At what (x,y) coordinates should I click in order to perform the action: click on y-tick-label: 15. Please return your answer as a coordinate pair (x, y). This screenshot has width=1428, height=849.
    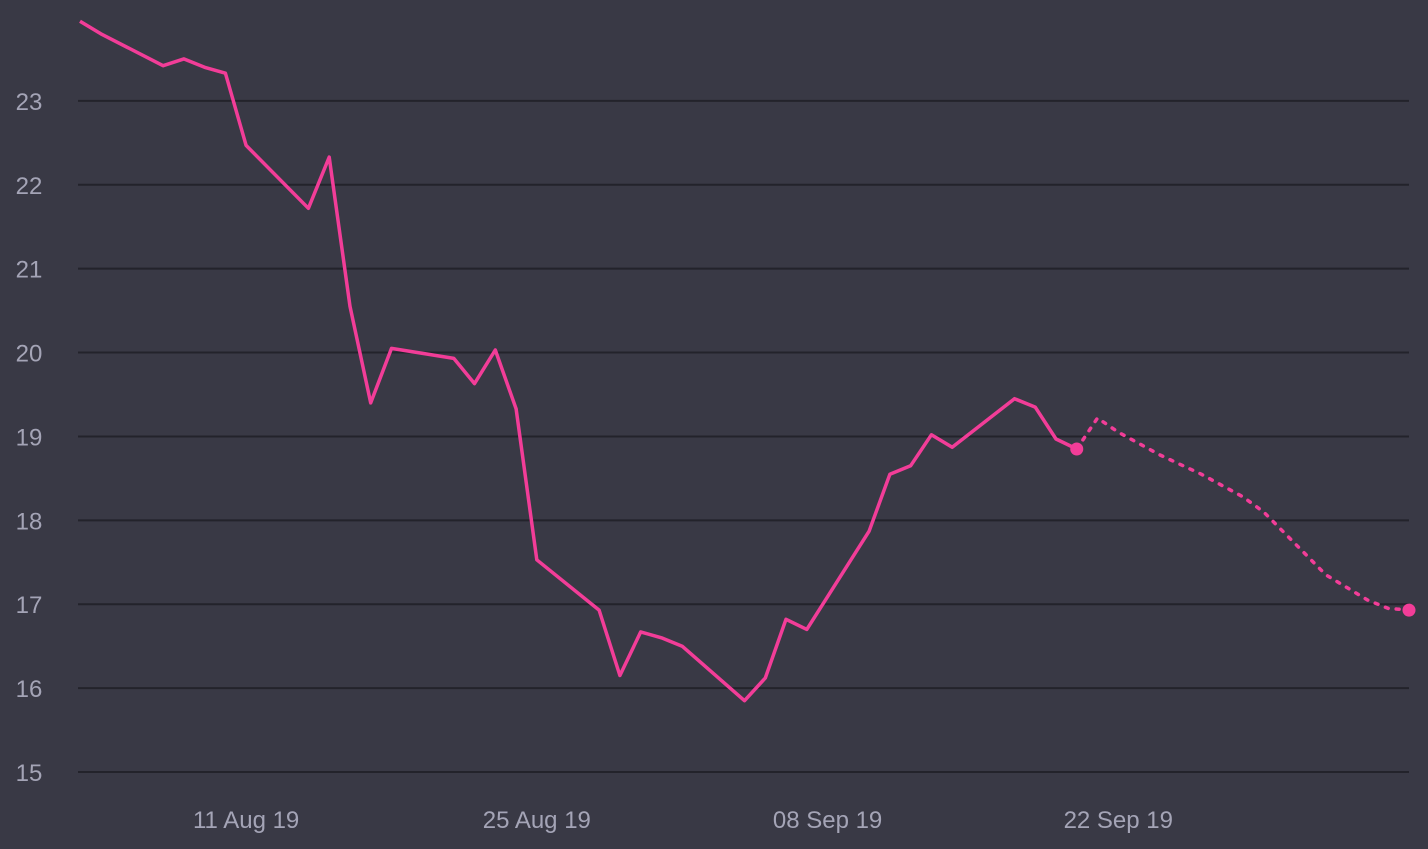
    Looking at the image, I should click on (29, 773).